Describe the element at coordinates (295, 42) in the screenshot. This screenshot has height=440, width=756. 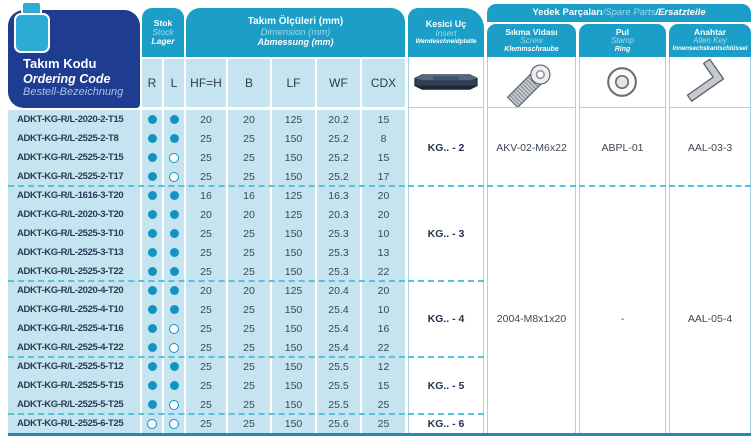
I see `dimensions-label-de: Abmessung (mm)` at that location.